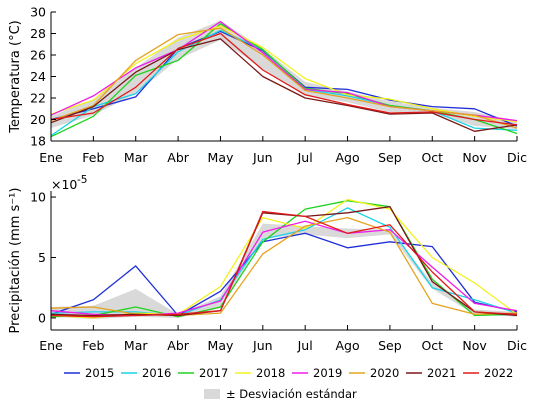 This screenshot has width=538, height=415. What do you see at coordinates (517, 157) in the screenshot?
I see `temperature-xtick-label: Dic` at bounding box center [517, 157].